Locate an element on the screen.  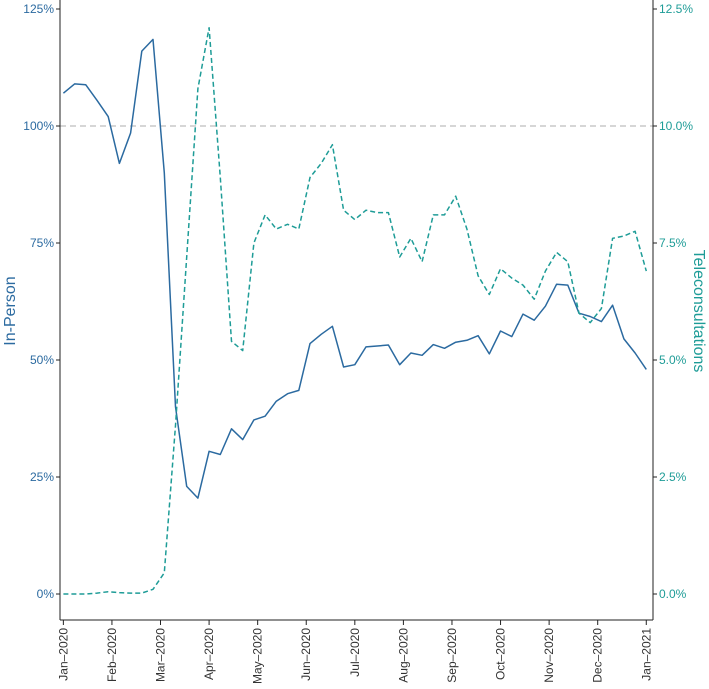
x-tick-label: Aug–2020 is located at coordinates (403, 655).